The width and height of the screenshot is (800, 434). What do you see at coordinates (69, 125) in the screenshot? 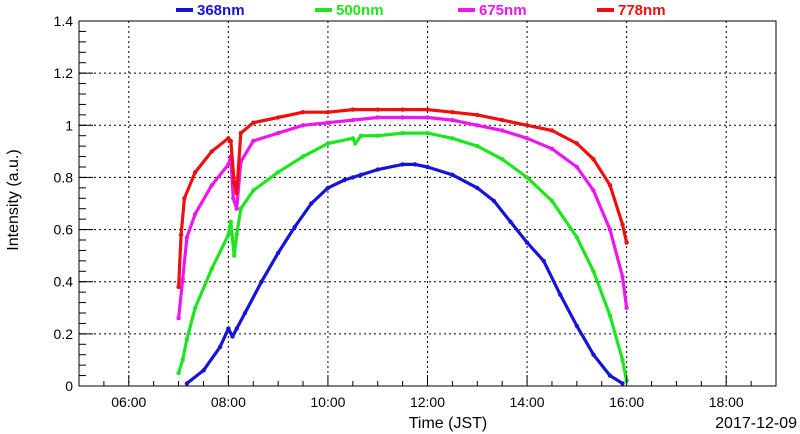
I see `y-tick-label: 1` at bounding box center [69, 125].